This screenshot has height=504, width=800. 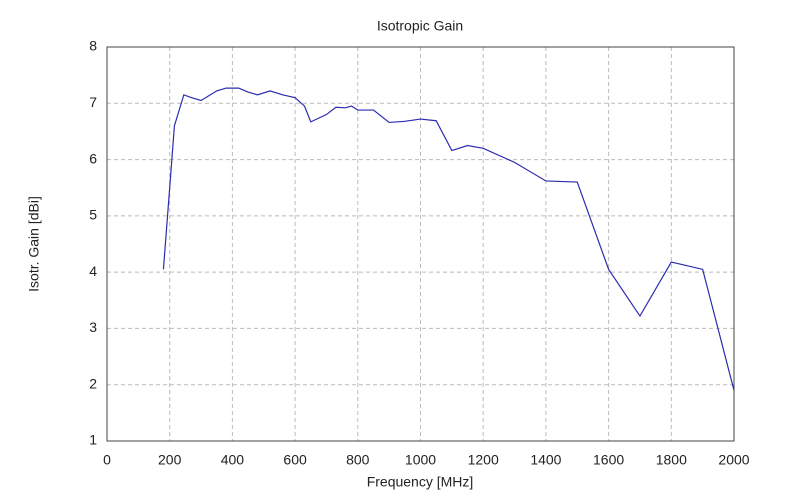 What do you see at coordinates (733, 460) in the screenshot?
I see `x-tick-label: 2000` at bounding box center [733, 460].